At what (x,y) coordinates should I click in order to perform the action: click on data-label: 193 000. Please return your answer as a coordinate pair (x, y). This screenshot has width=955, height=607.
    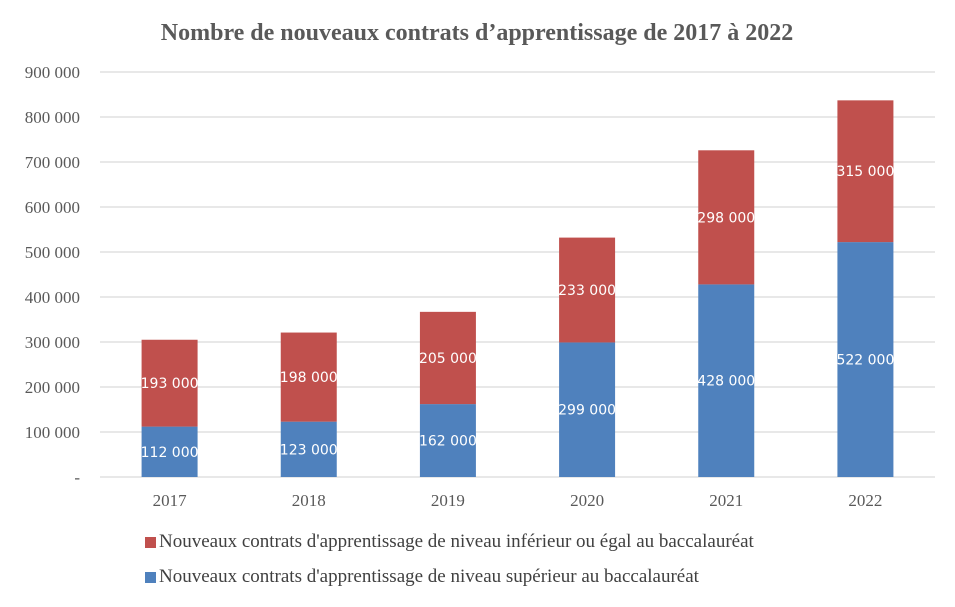
    Looking at the image, I should click on (170, 384).